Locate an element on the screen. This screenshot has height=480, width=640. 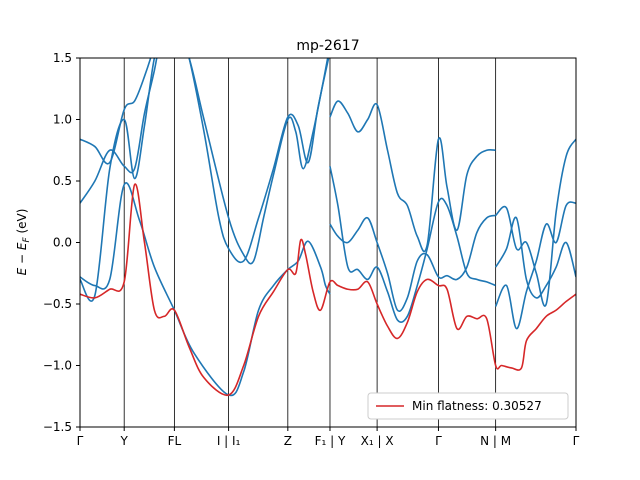
legend-box is located at coordinates (468, 406).